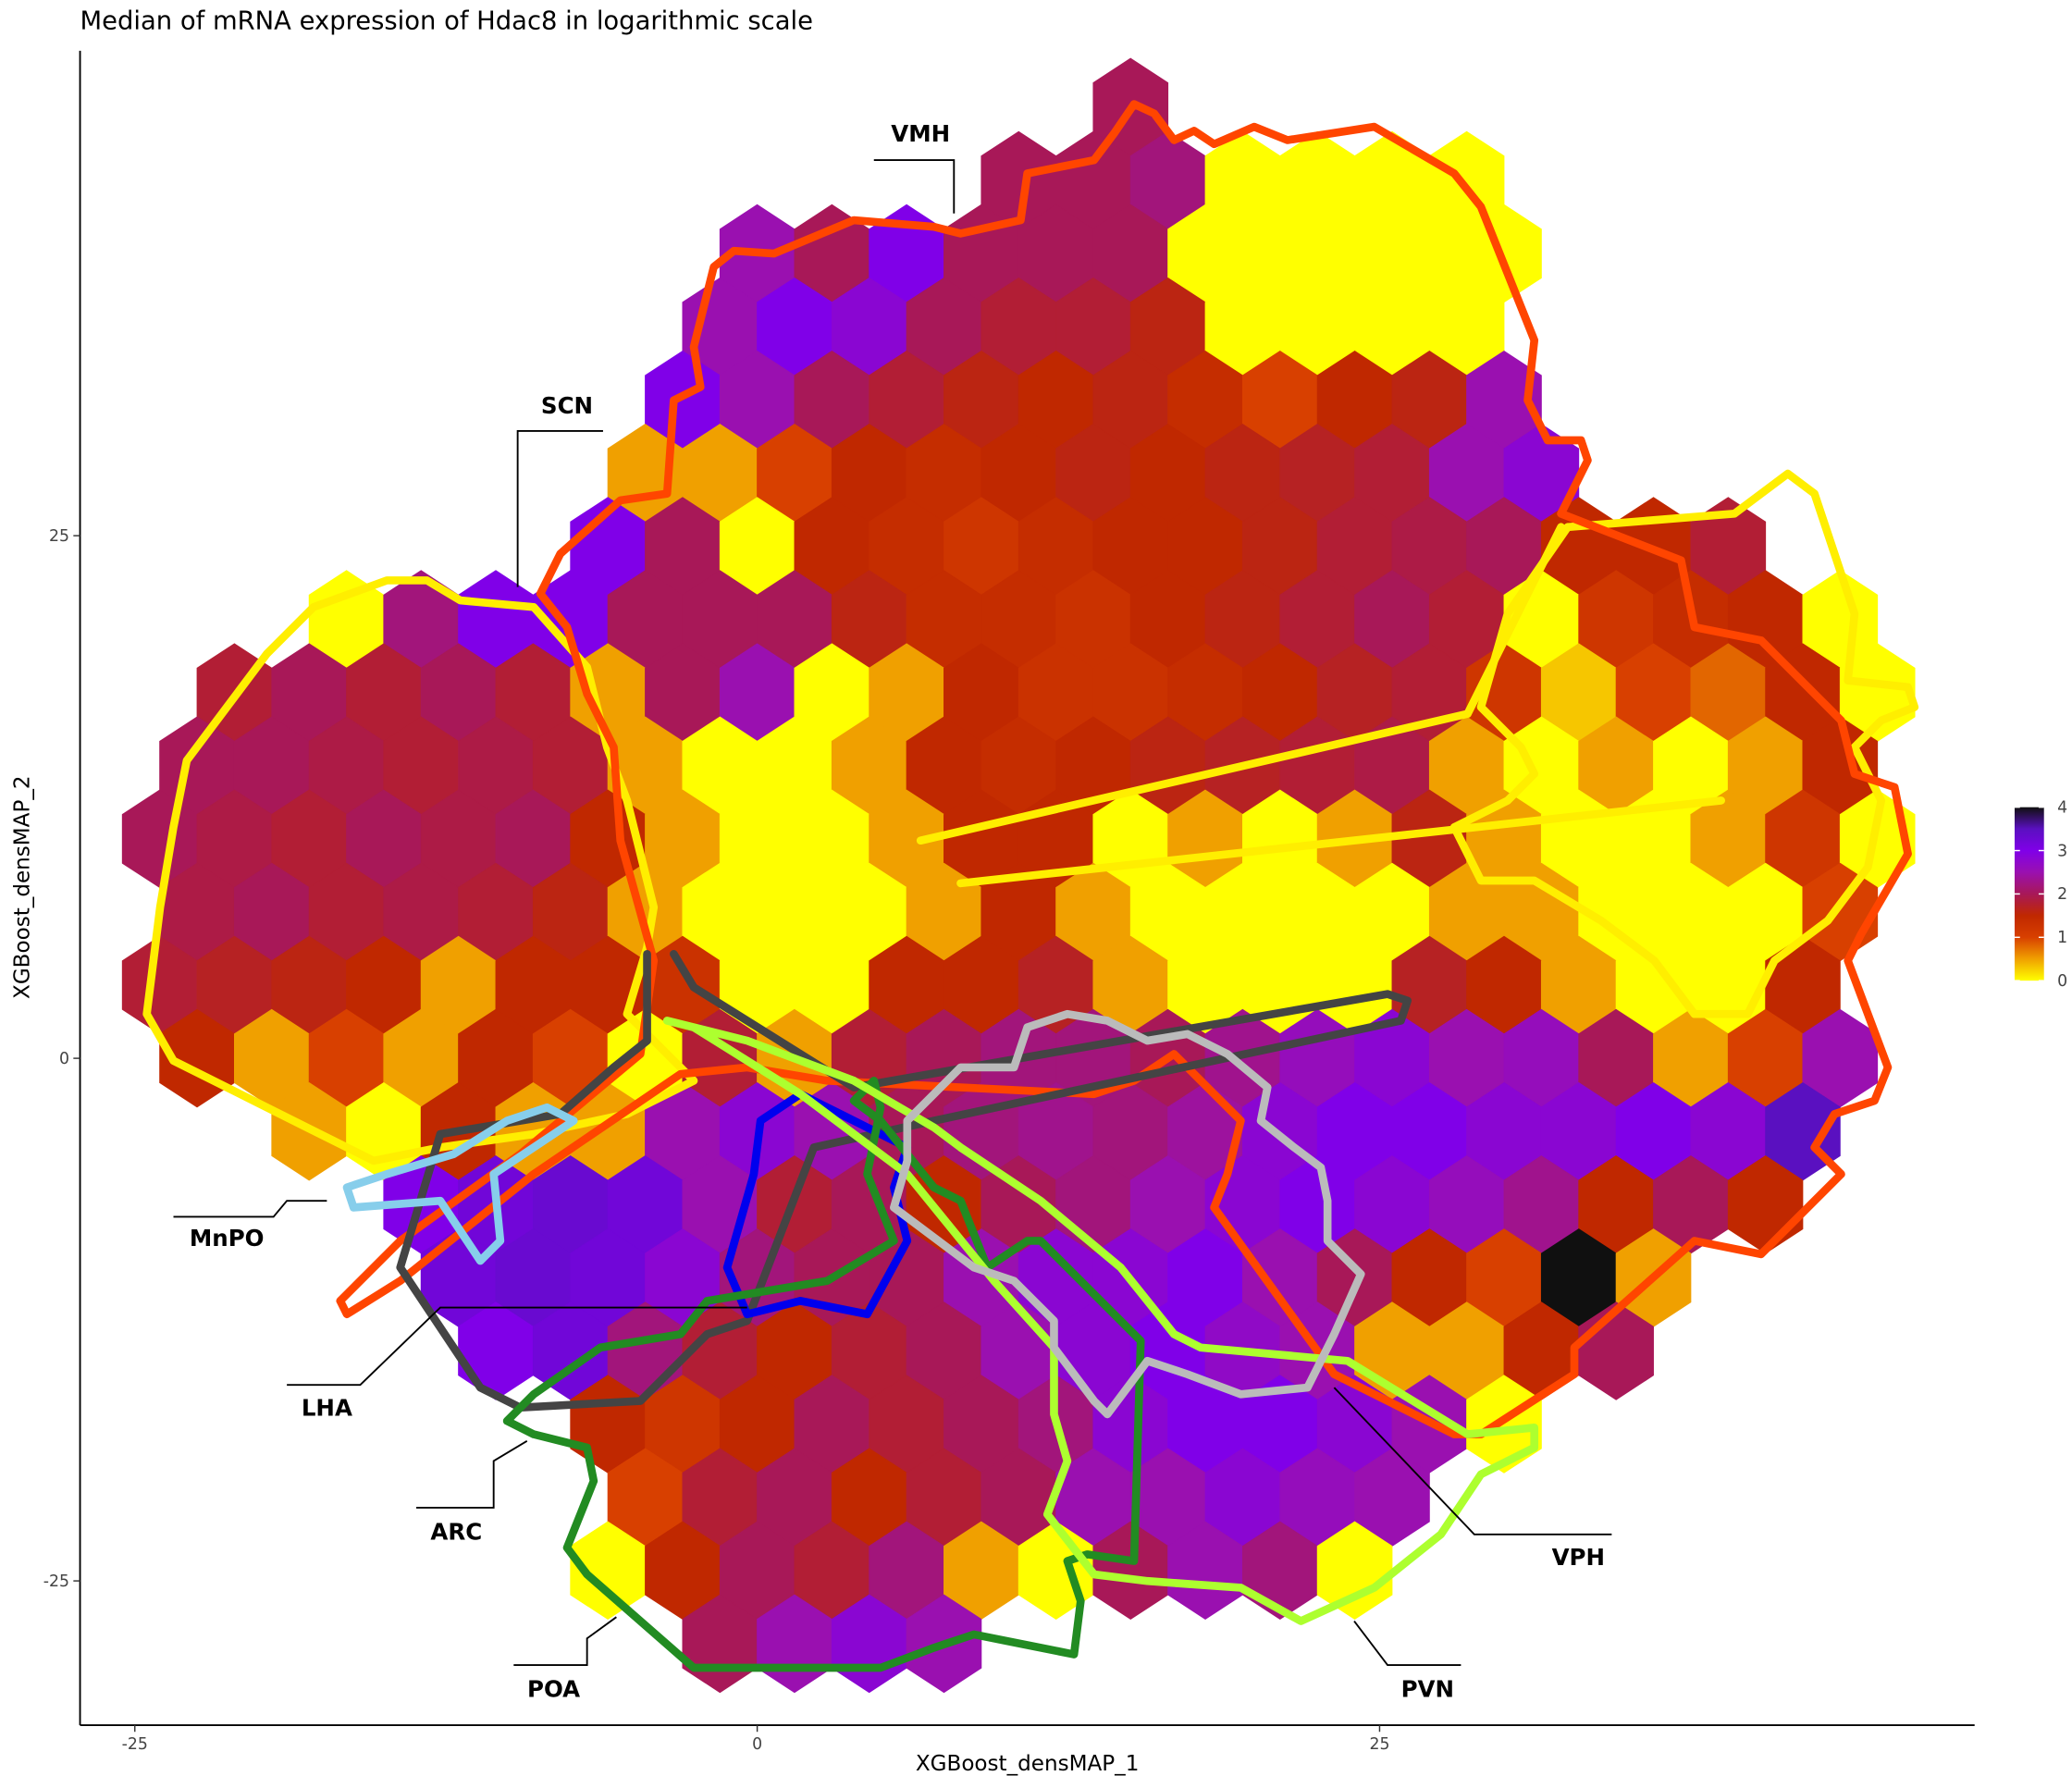  I want to click on colorbar-tick-label: 4, so click(2062, 808).